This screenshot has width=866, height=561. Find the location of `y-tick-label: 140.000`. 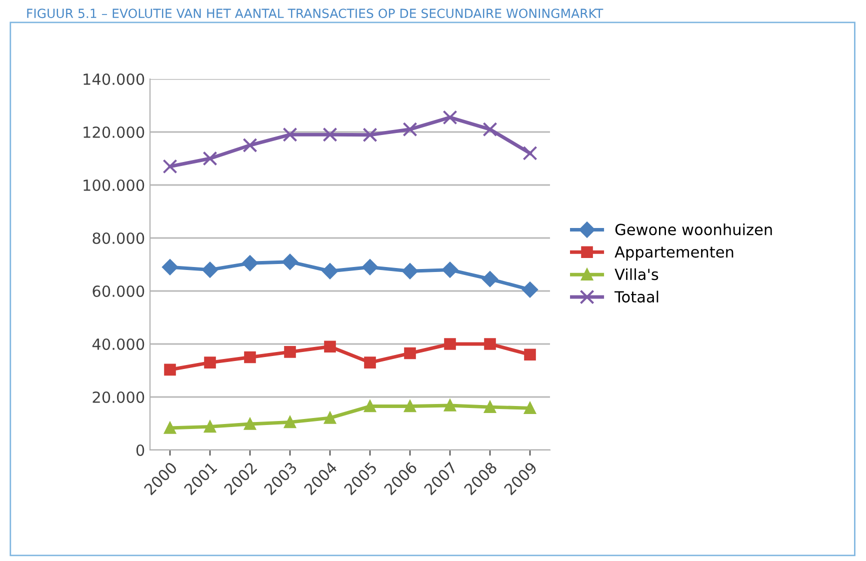

y-tick-label: 140.000 is located at coordinates (114, 79).